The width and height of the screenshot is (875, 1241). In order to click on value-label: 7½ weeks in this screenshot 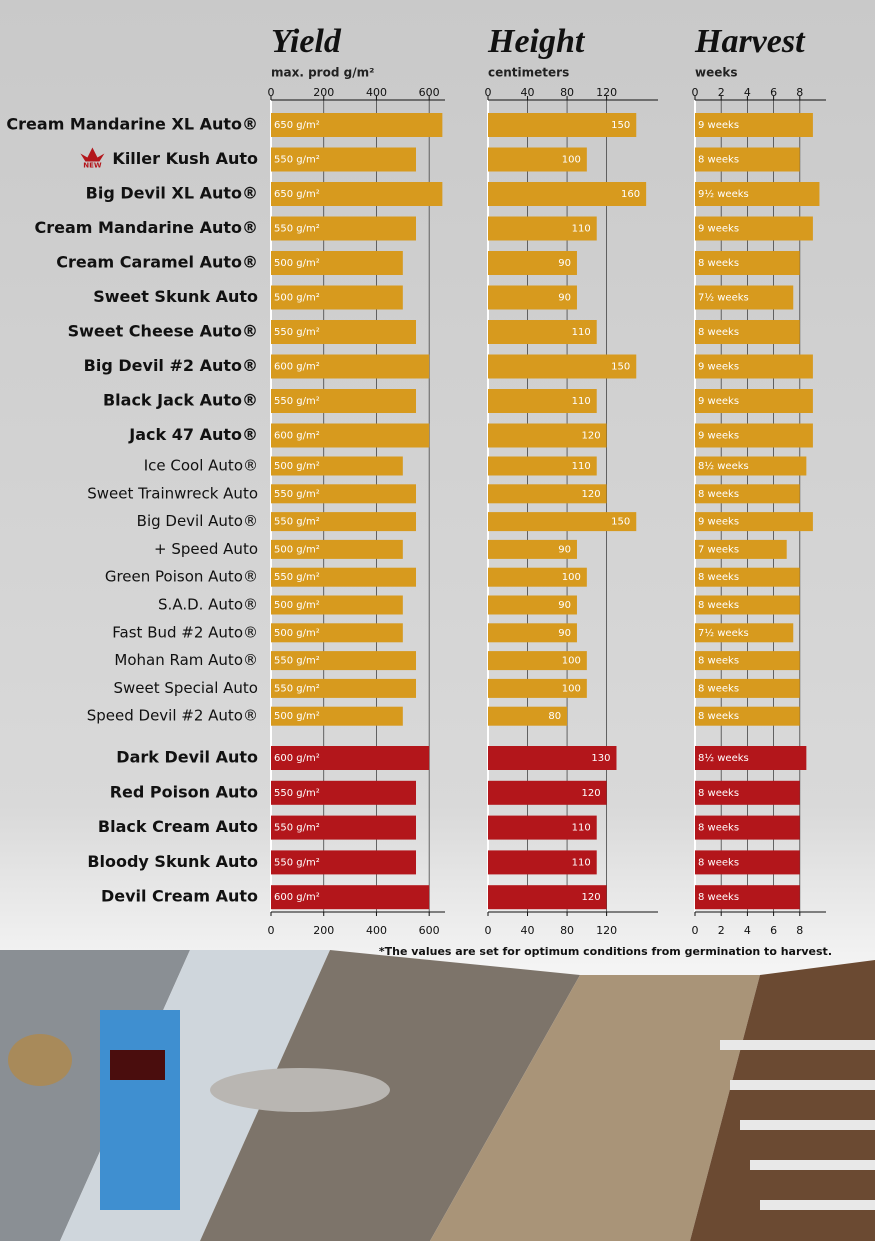, I will do `click(723, 633)`.